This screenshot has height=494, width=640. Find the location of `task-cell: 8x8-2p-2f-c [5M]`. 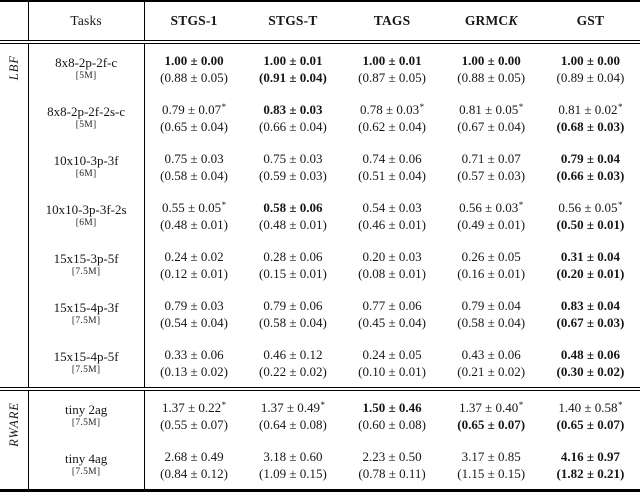

task-cell: 8x8-2p-2f-c [5M] is located at coordinates (86, 67).